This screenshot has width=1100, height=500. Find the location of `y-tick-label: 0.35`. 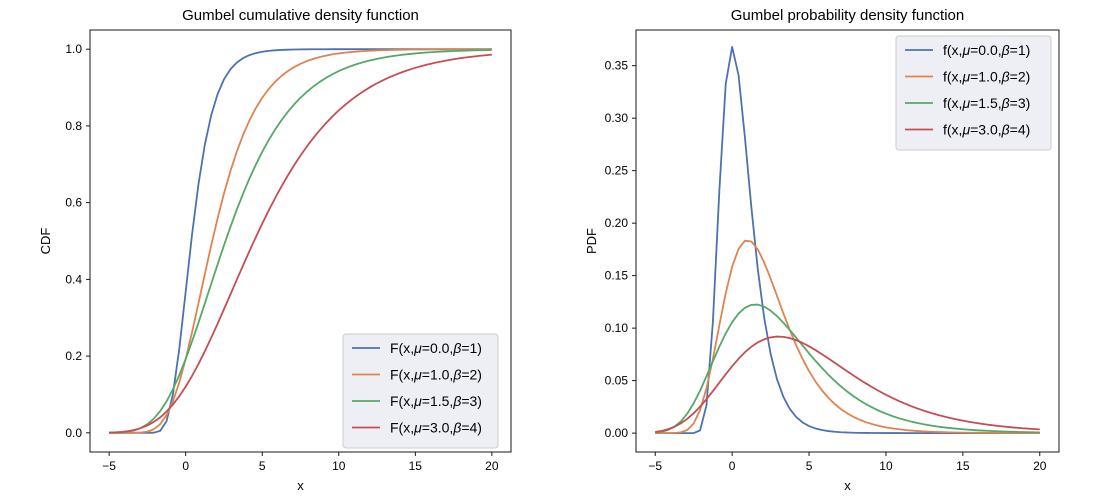

y-tick-label: 0.35 is located at coordinates (617, 66).